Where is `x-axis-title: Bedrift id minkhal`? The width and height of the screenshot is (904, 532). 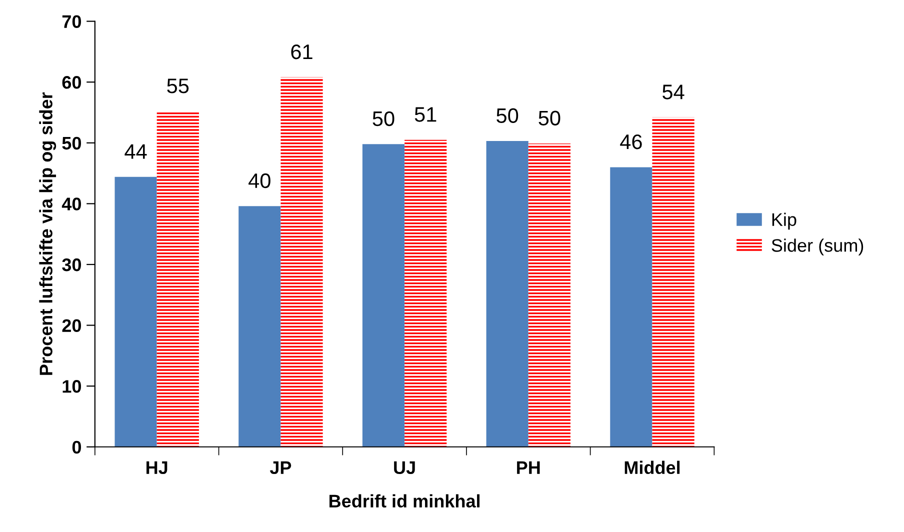
x-axis-title: Bedrift id minkhal is located at coordinates (405, 501).